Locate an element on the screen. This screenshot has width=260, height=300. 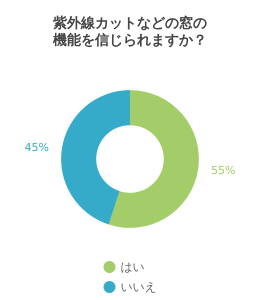
data-label: 55% is located at coordinates (223, 170).